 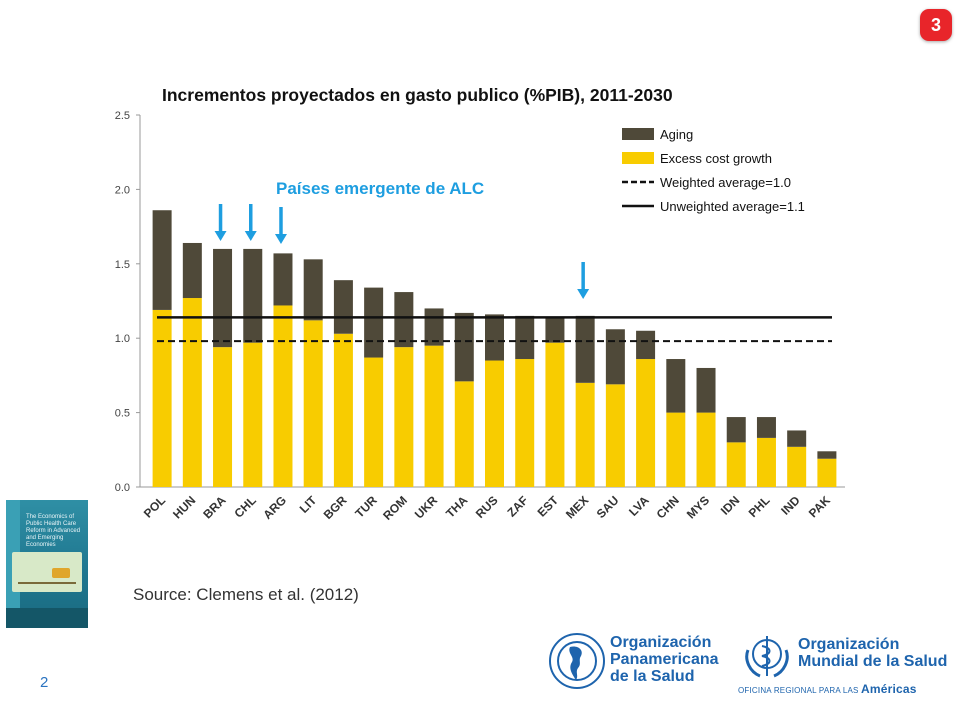 What do you see at coordinates (494, 337) in the screenshot?
I see `bar-aging-rus` at bounding box center [494, 337].